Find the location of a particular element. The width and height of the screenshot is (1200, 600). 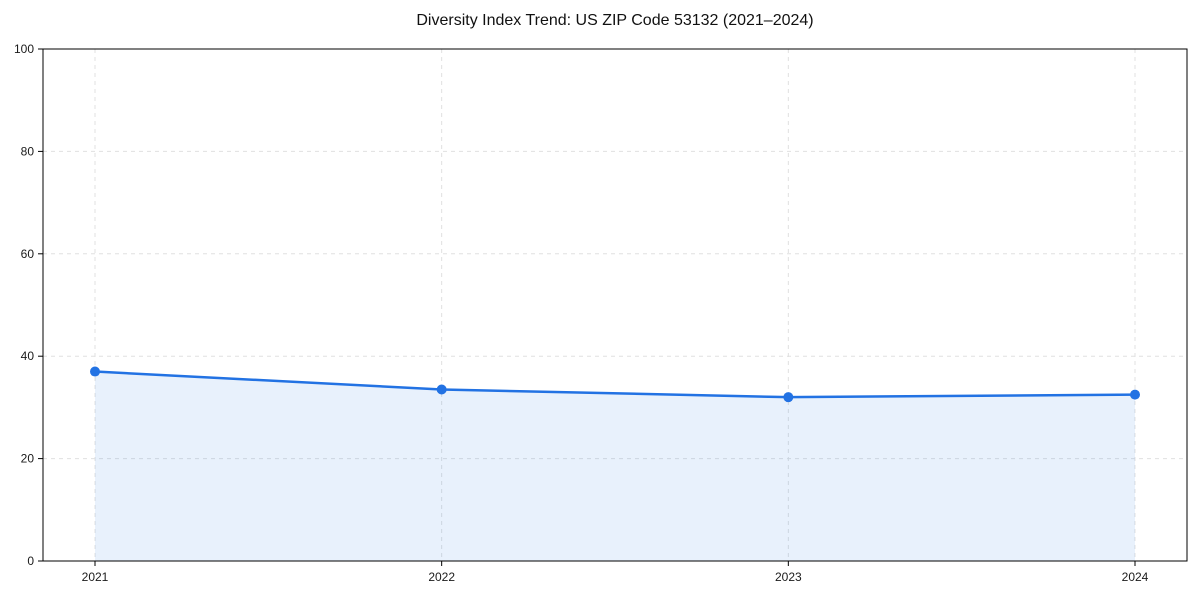

y-tick-label: 60 is located at coordinates (28, 254).